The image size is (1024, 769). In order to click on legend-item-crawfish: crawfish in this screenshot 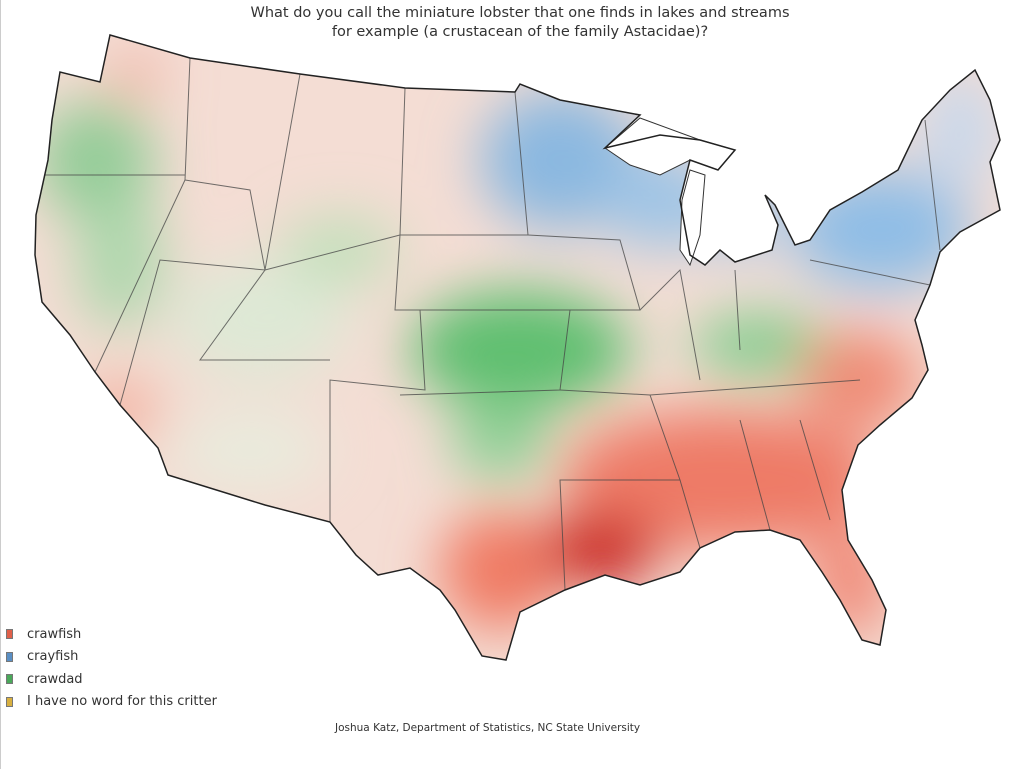, I will do `click(111, 634)`.